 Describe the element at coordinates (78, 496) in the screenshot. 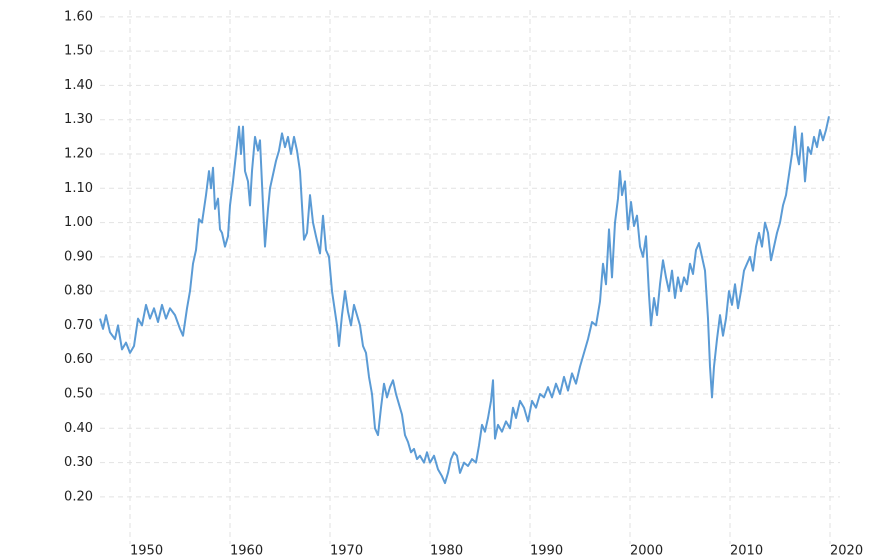

I see `y-tick-label: 0.20` at that location.